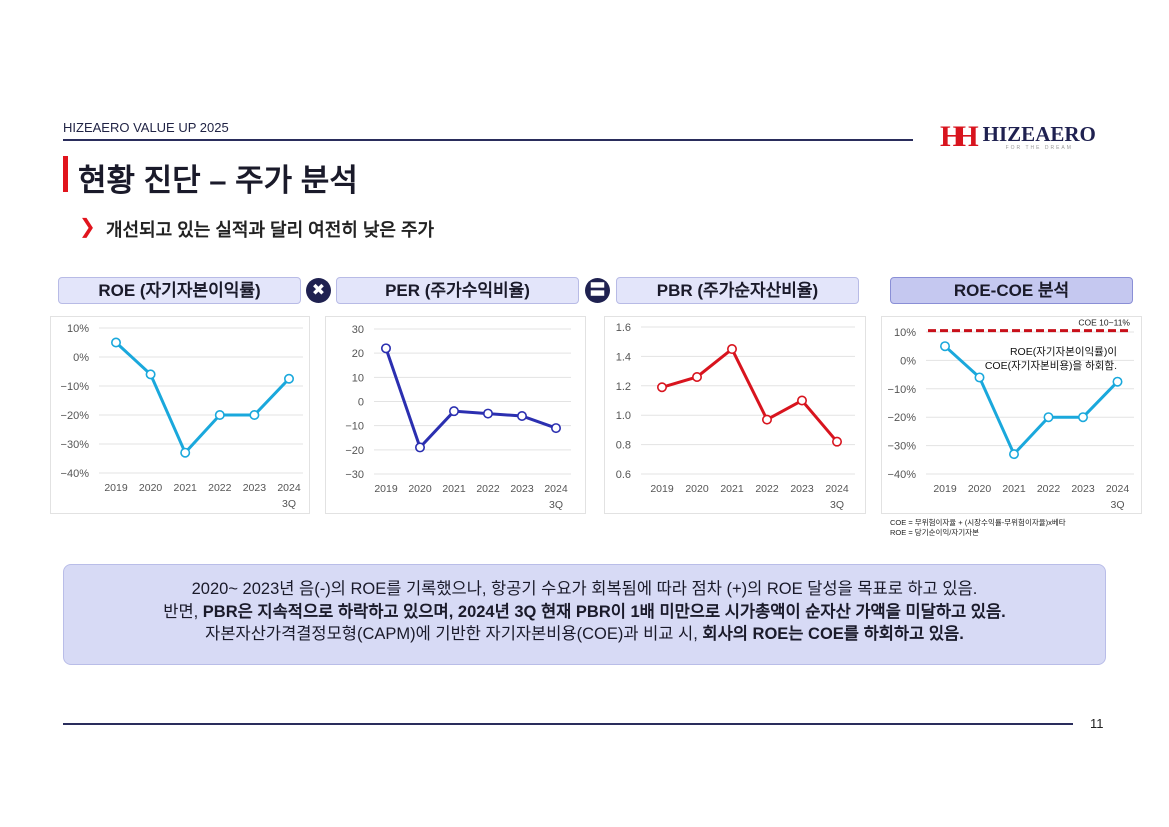  I want to click on y-tick-label: −10%, so click(75, 387).